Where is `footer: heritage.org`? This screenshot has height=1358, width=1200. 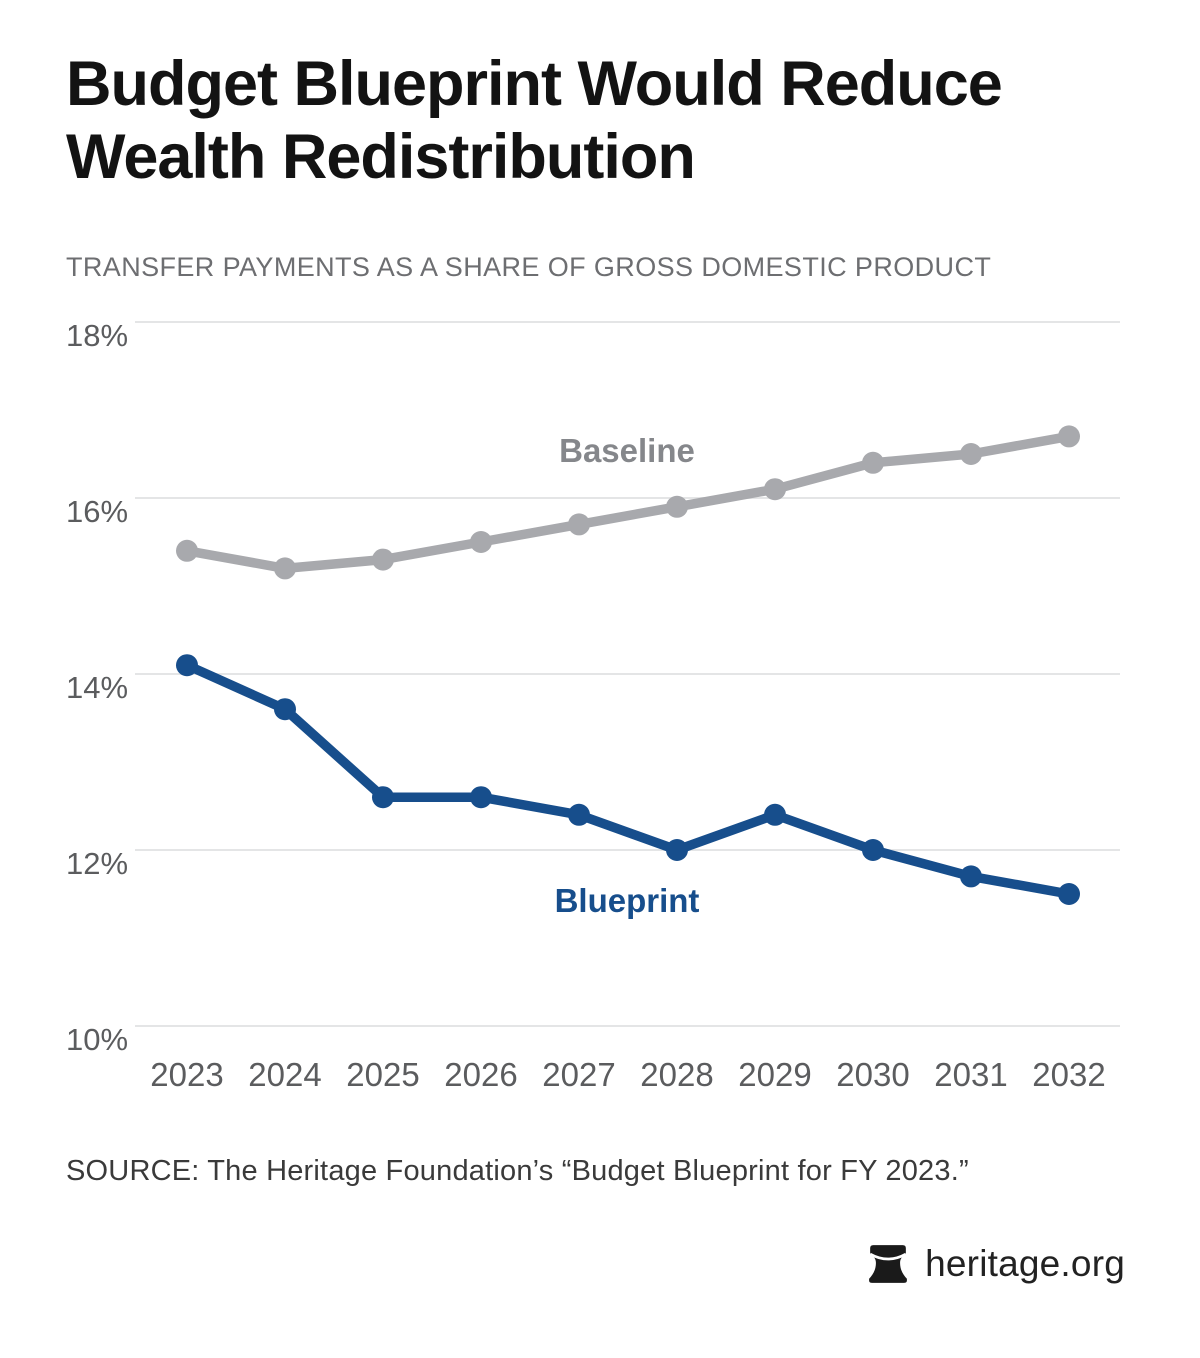 footer: heritage.org is located at coordinates (996, 1264).